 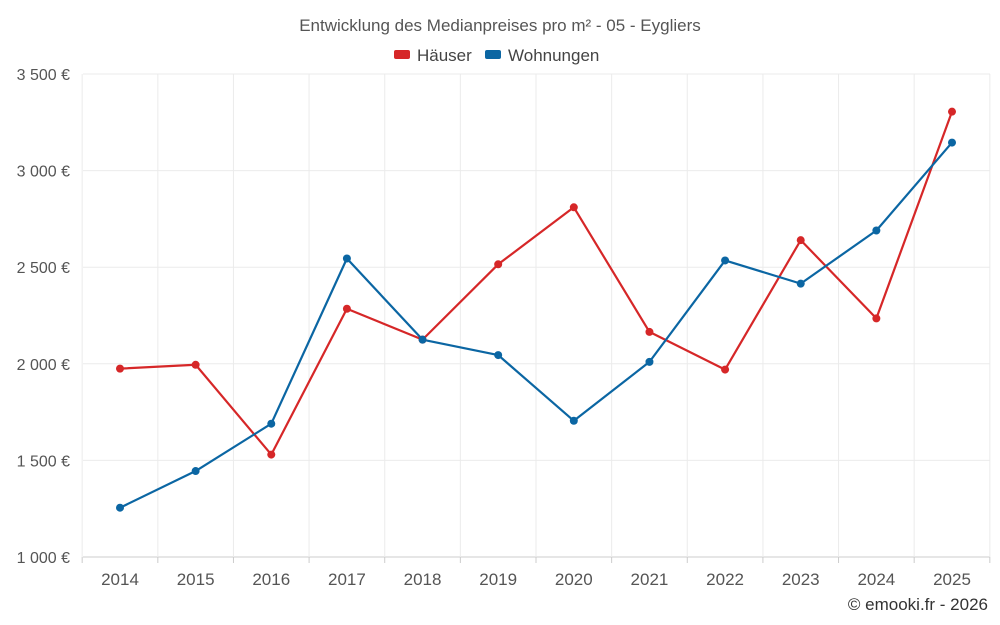 What do you see at coordinates (553, 55) in the screenshot?
I see `legend-label-wohnungen: Wohnungen` at bounding box center [553, 55].